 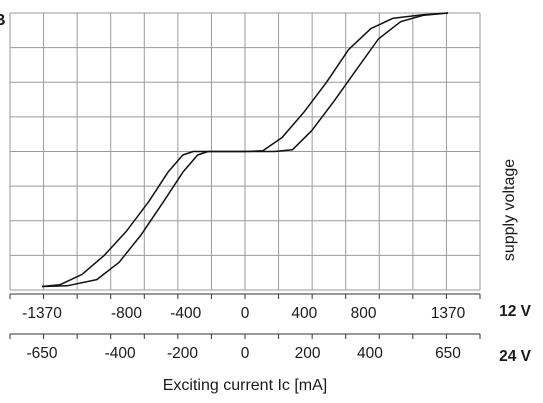 I want to click on x-tick-label: 200, so click(x=308, y=353).